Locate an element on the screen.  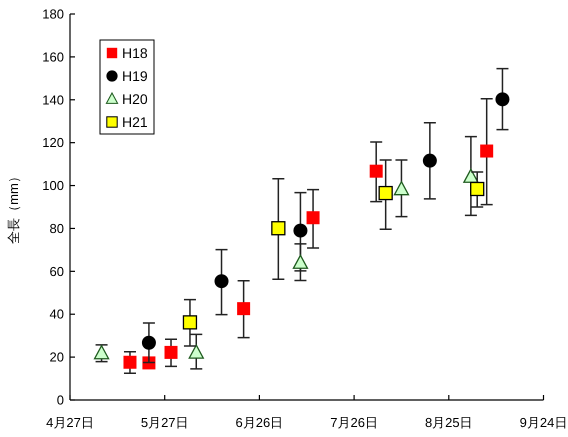
y-tick-label: 160 is located at coordinates (53, 56).